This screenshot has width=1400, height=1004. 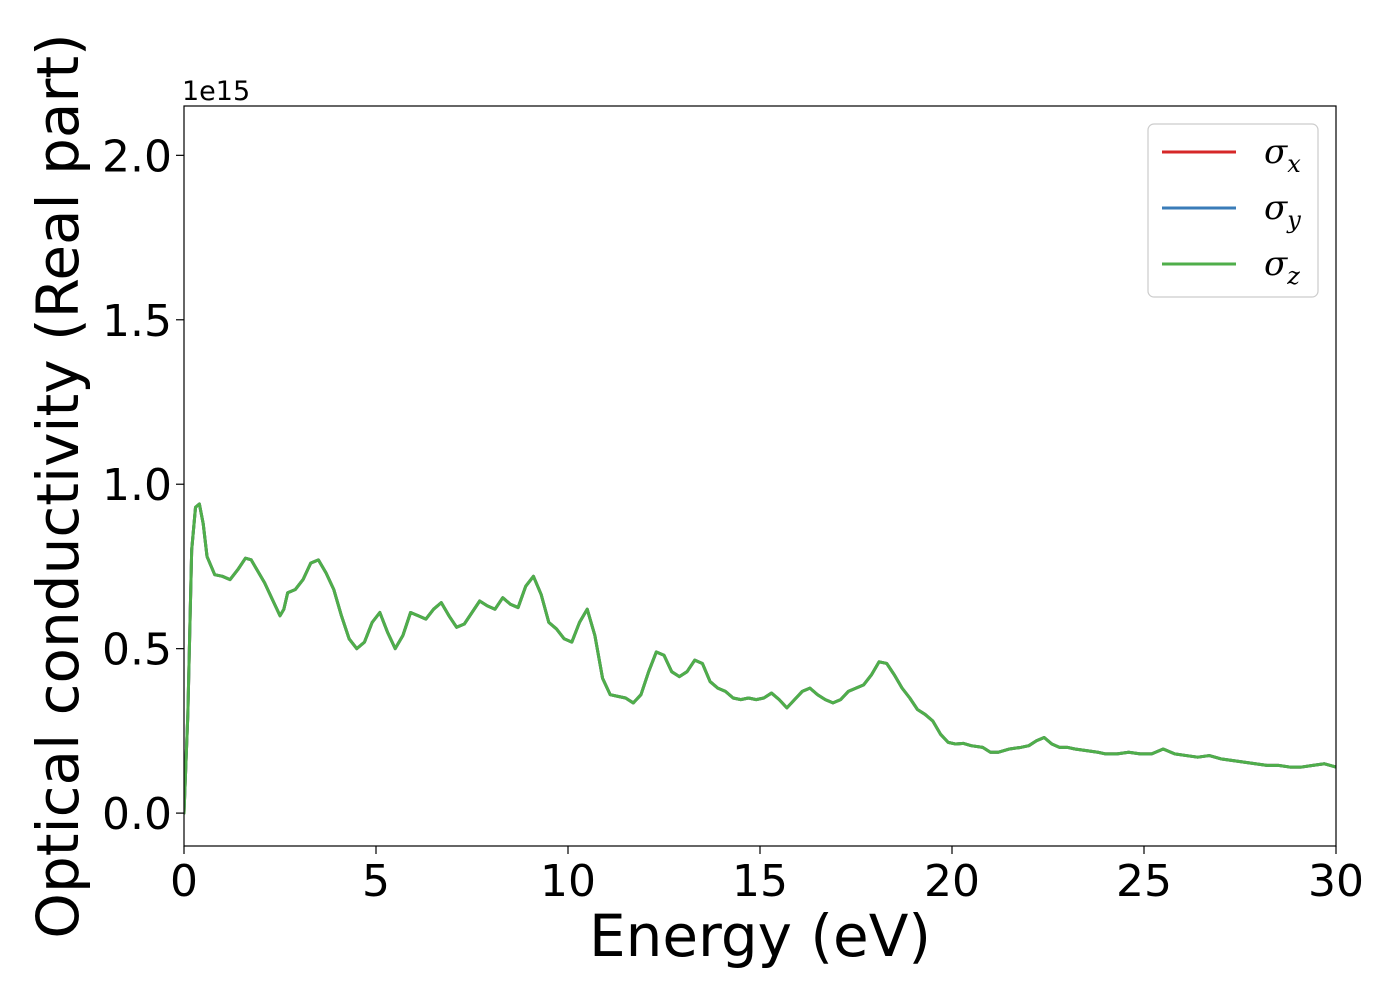 I want to click on legend-label-x: σx, so click(x=1282, y=155).